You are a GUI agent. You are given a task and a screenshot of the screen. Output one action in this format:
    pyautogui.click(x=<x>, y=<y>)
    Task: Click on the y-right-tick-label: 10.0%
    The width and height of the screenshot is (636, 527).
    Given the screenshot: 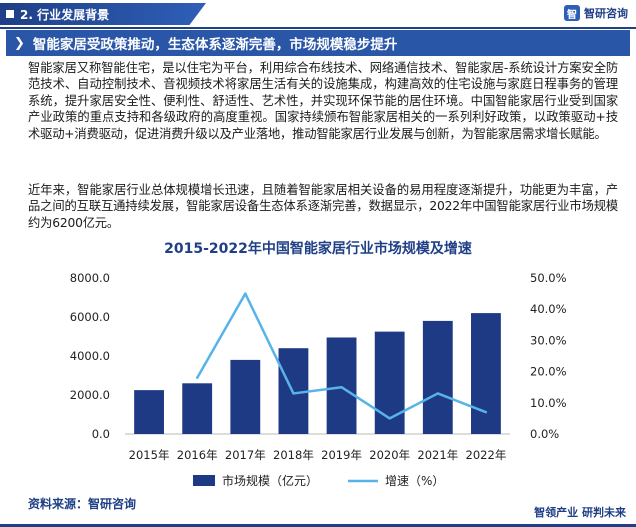 What is the action you would take?
    pyautogui.click(x=548, y=403)
    